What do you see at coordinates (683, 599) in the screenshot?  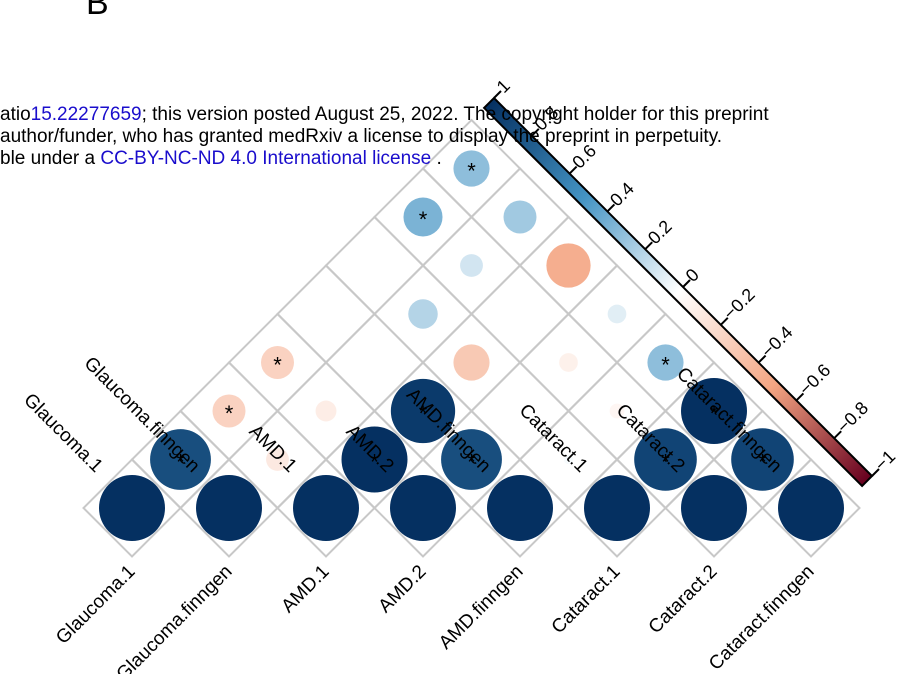 I see `column-label: Cataract.2` at bounding box center [683, 599].